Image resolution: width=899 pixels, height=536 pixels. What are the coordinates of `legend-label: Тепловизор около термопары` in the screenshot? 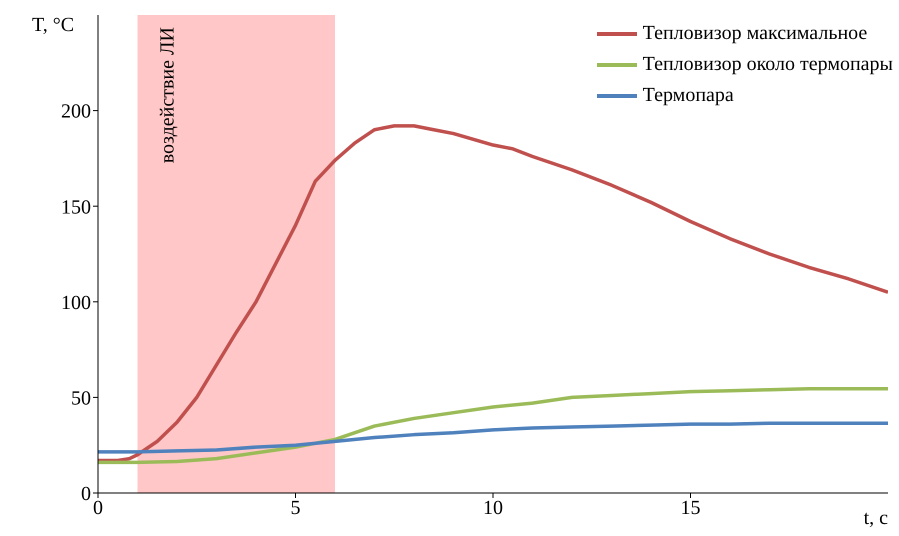 It's located at (767, 64).